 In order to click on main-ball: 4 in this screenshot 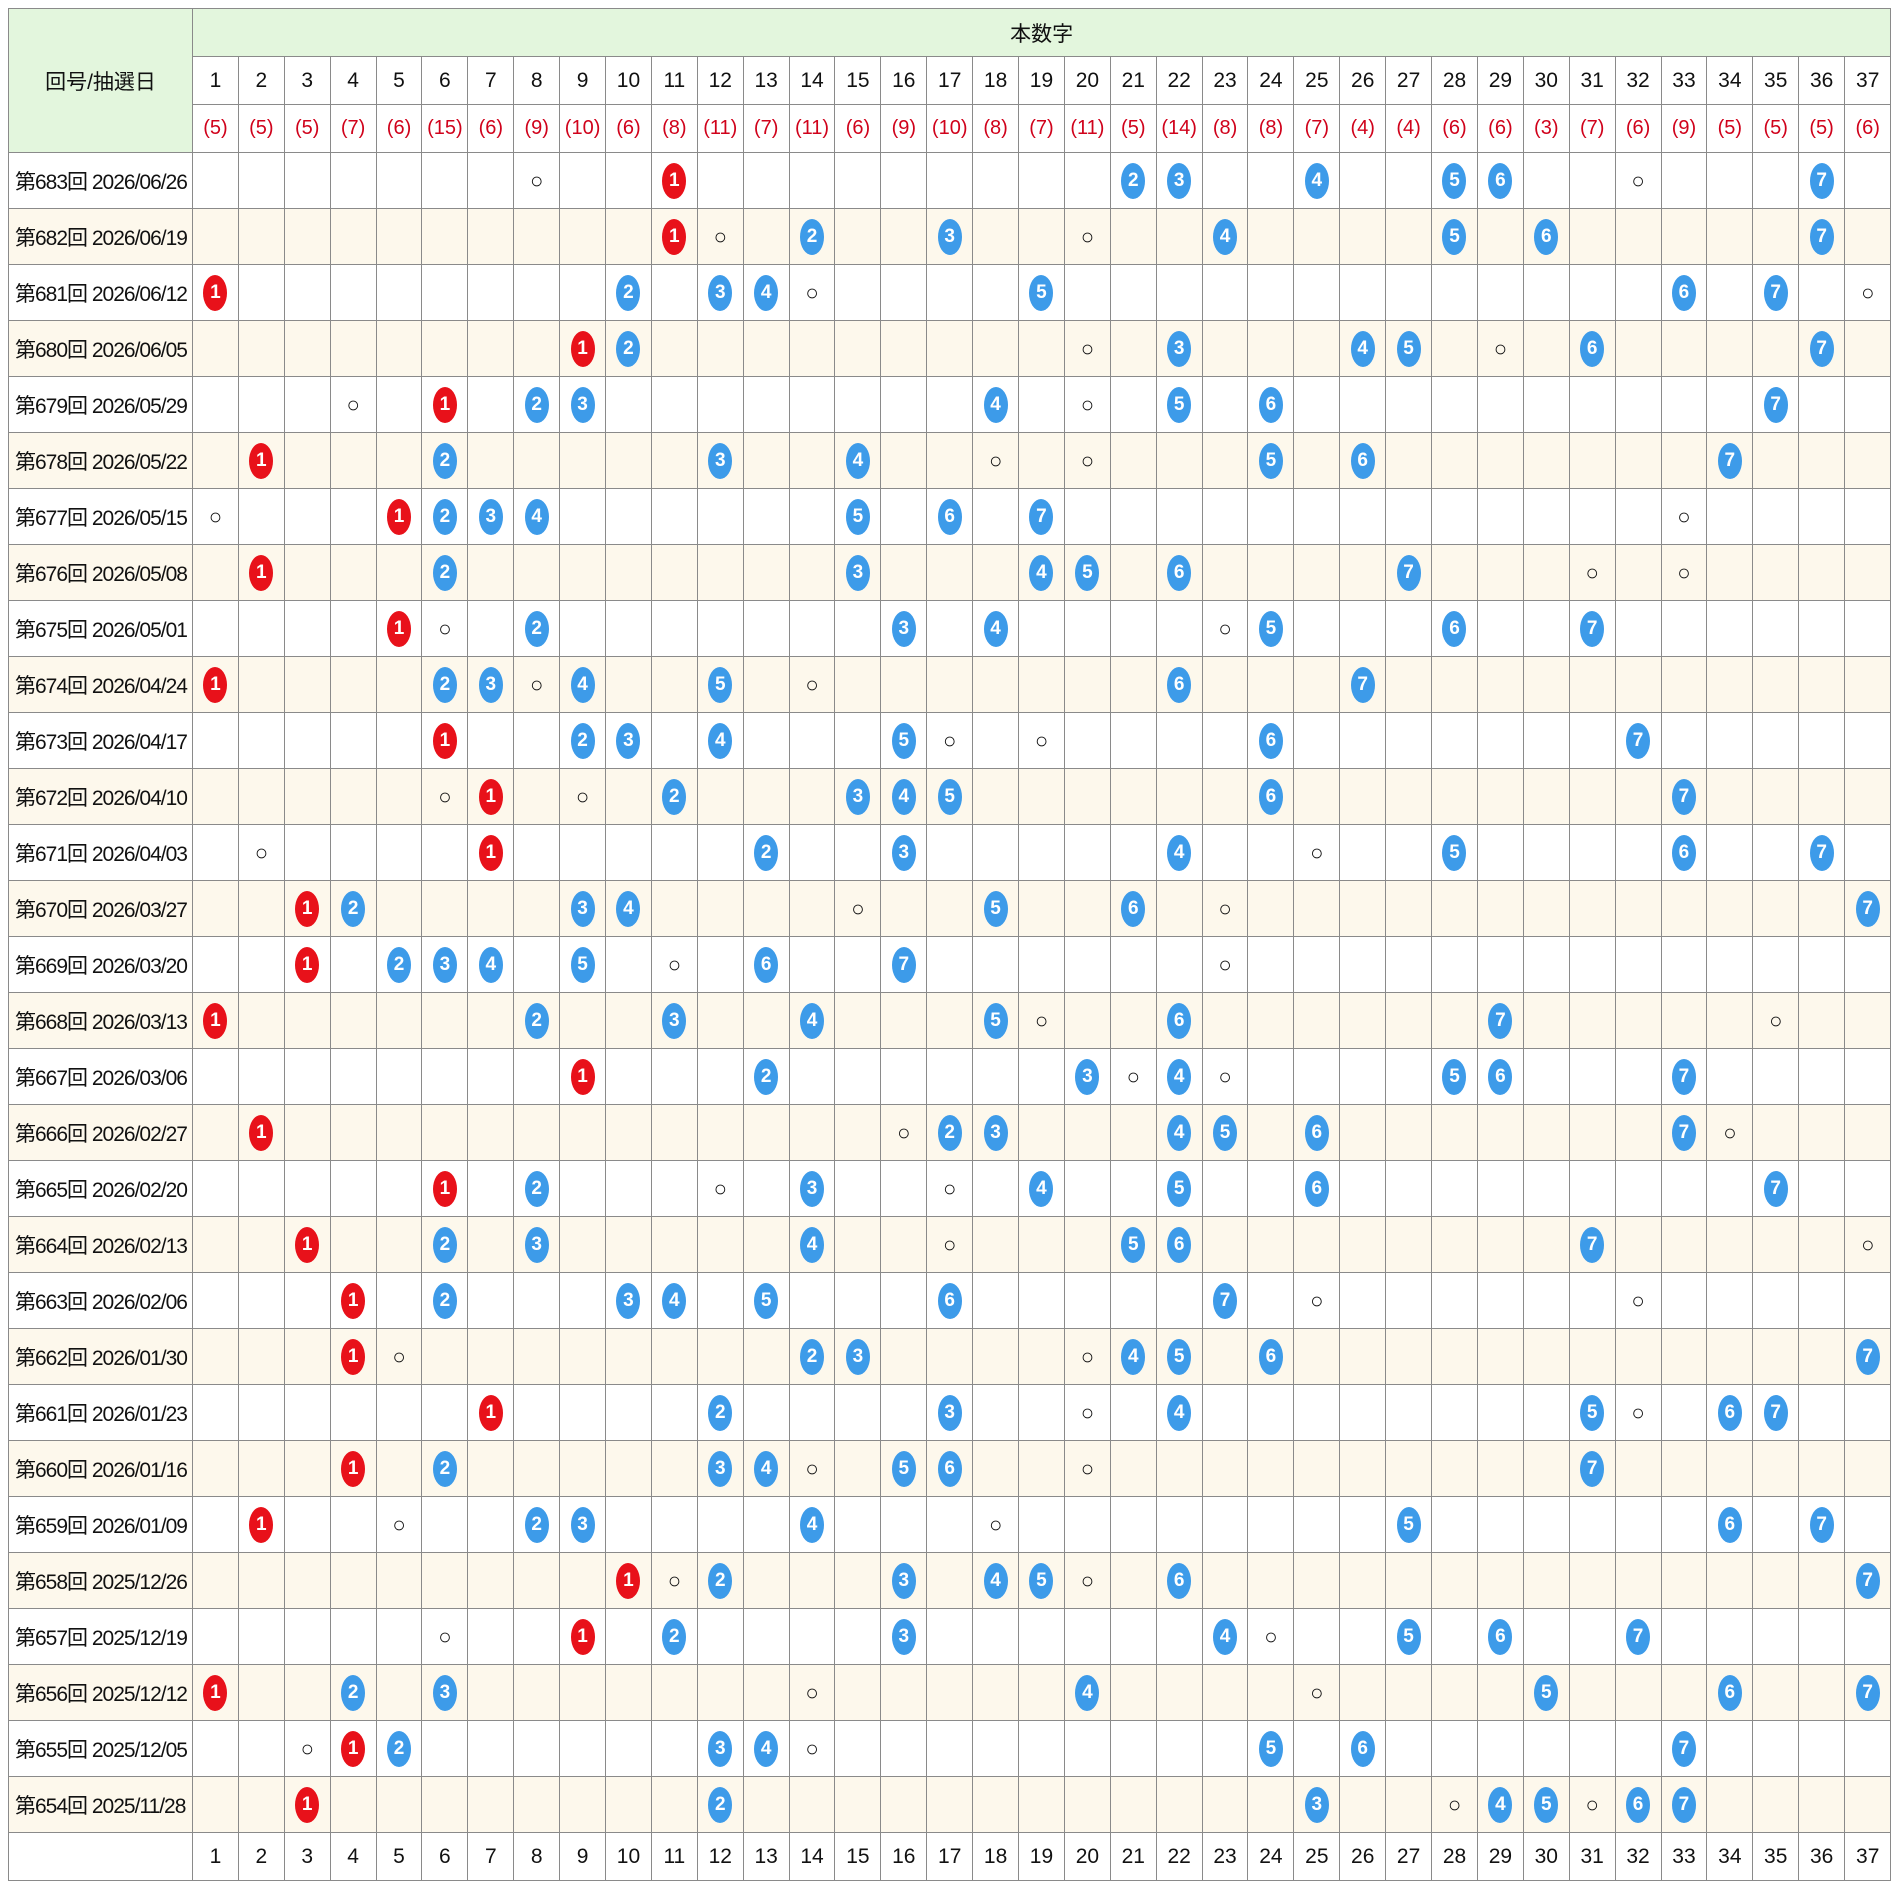, I will do `click(903, 796)`.